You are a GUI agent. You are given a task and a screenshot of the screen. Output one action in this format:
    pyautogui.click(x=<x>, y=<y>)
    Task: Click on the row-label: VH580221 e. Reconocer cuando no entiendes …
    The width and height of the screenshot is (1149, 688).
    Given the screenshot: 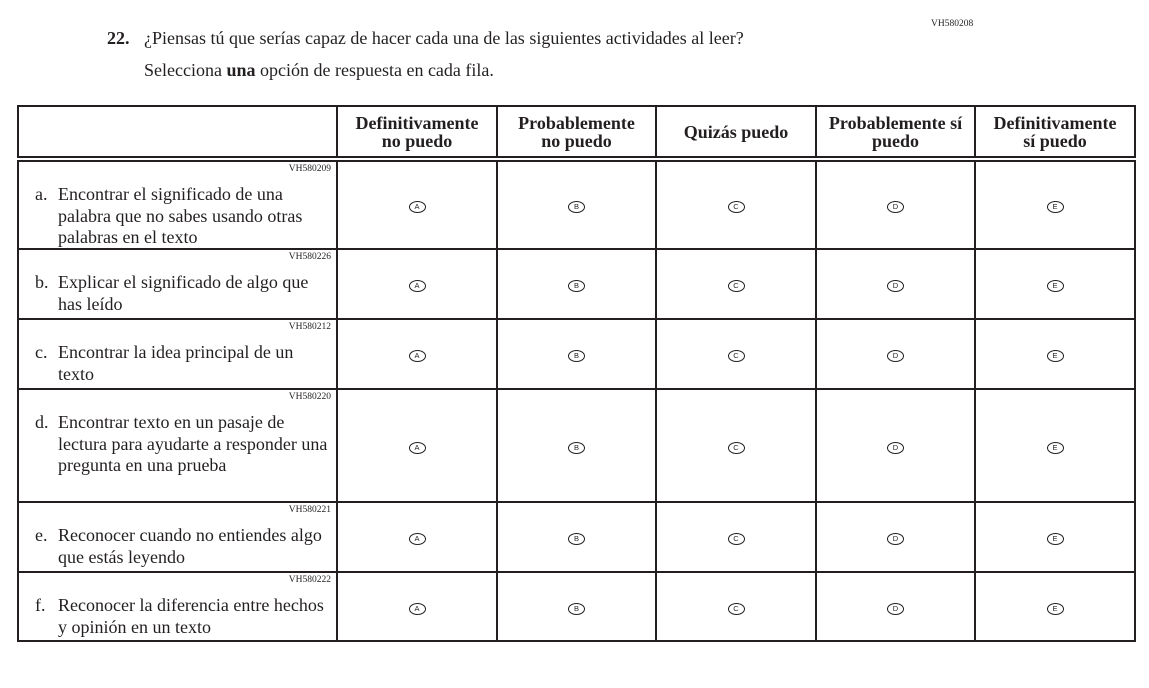 What is the action you would take?
    pyautogui.click(x=177, y=537)
    